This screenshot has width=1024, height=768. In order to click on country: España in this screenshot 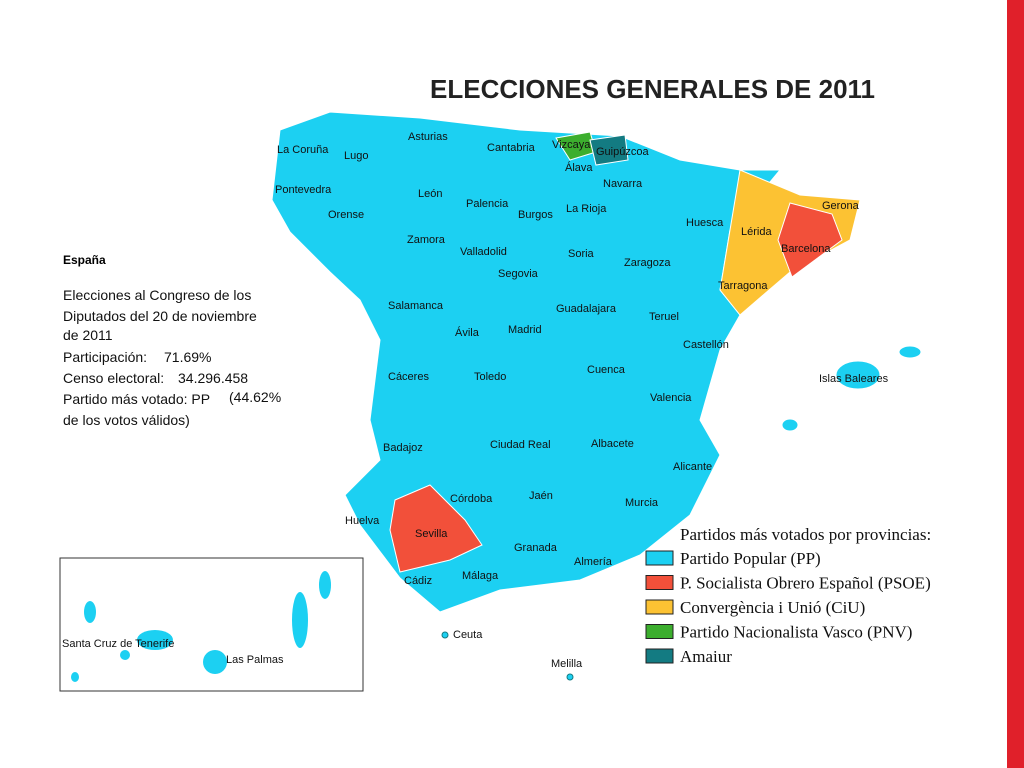, I will do `click(84, 260)`.